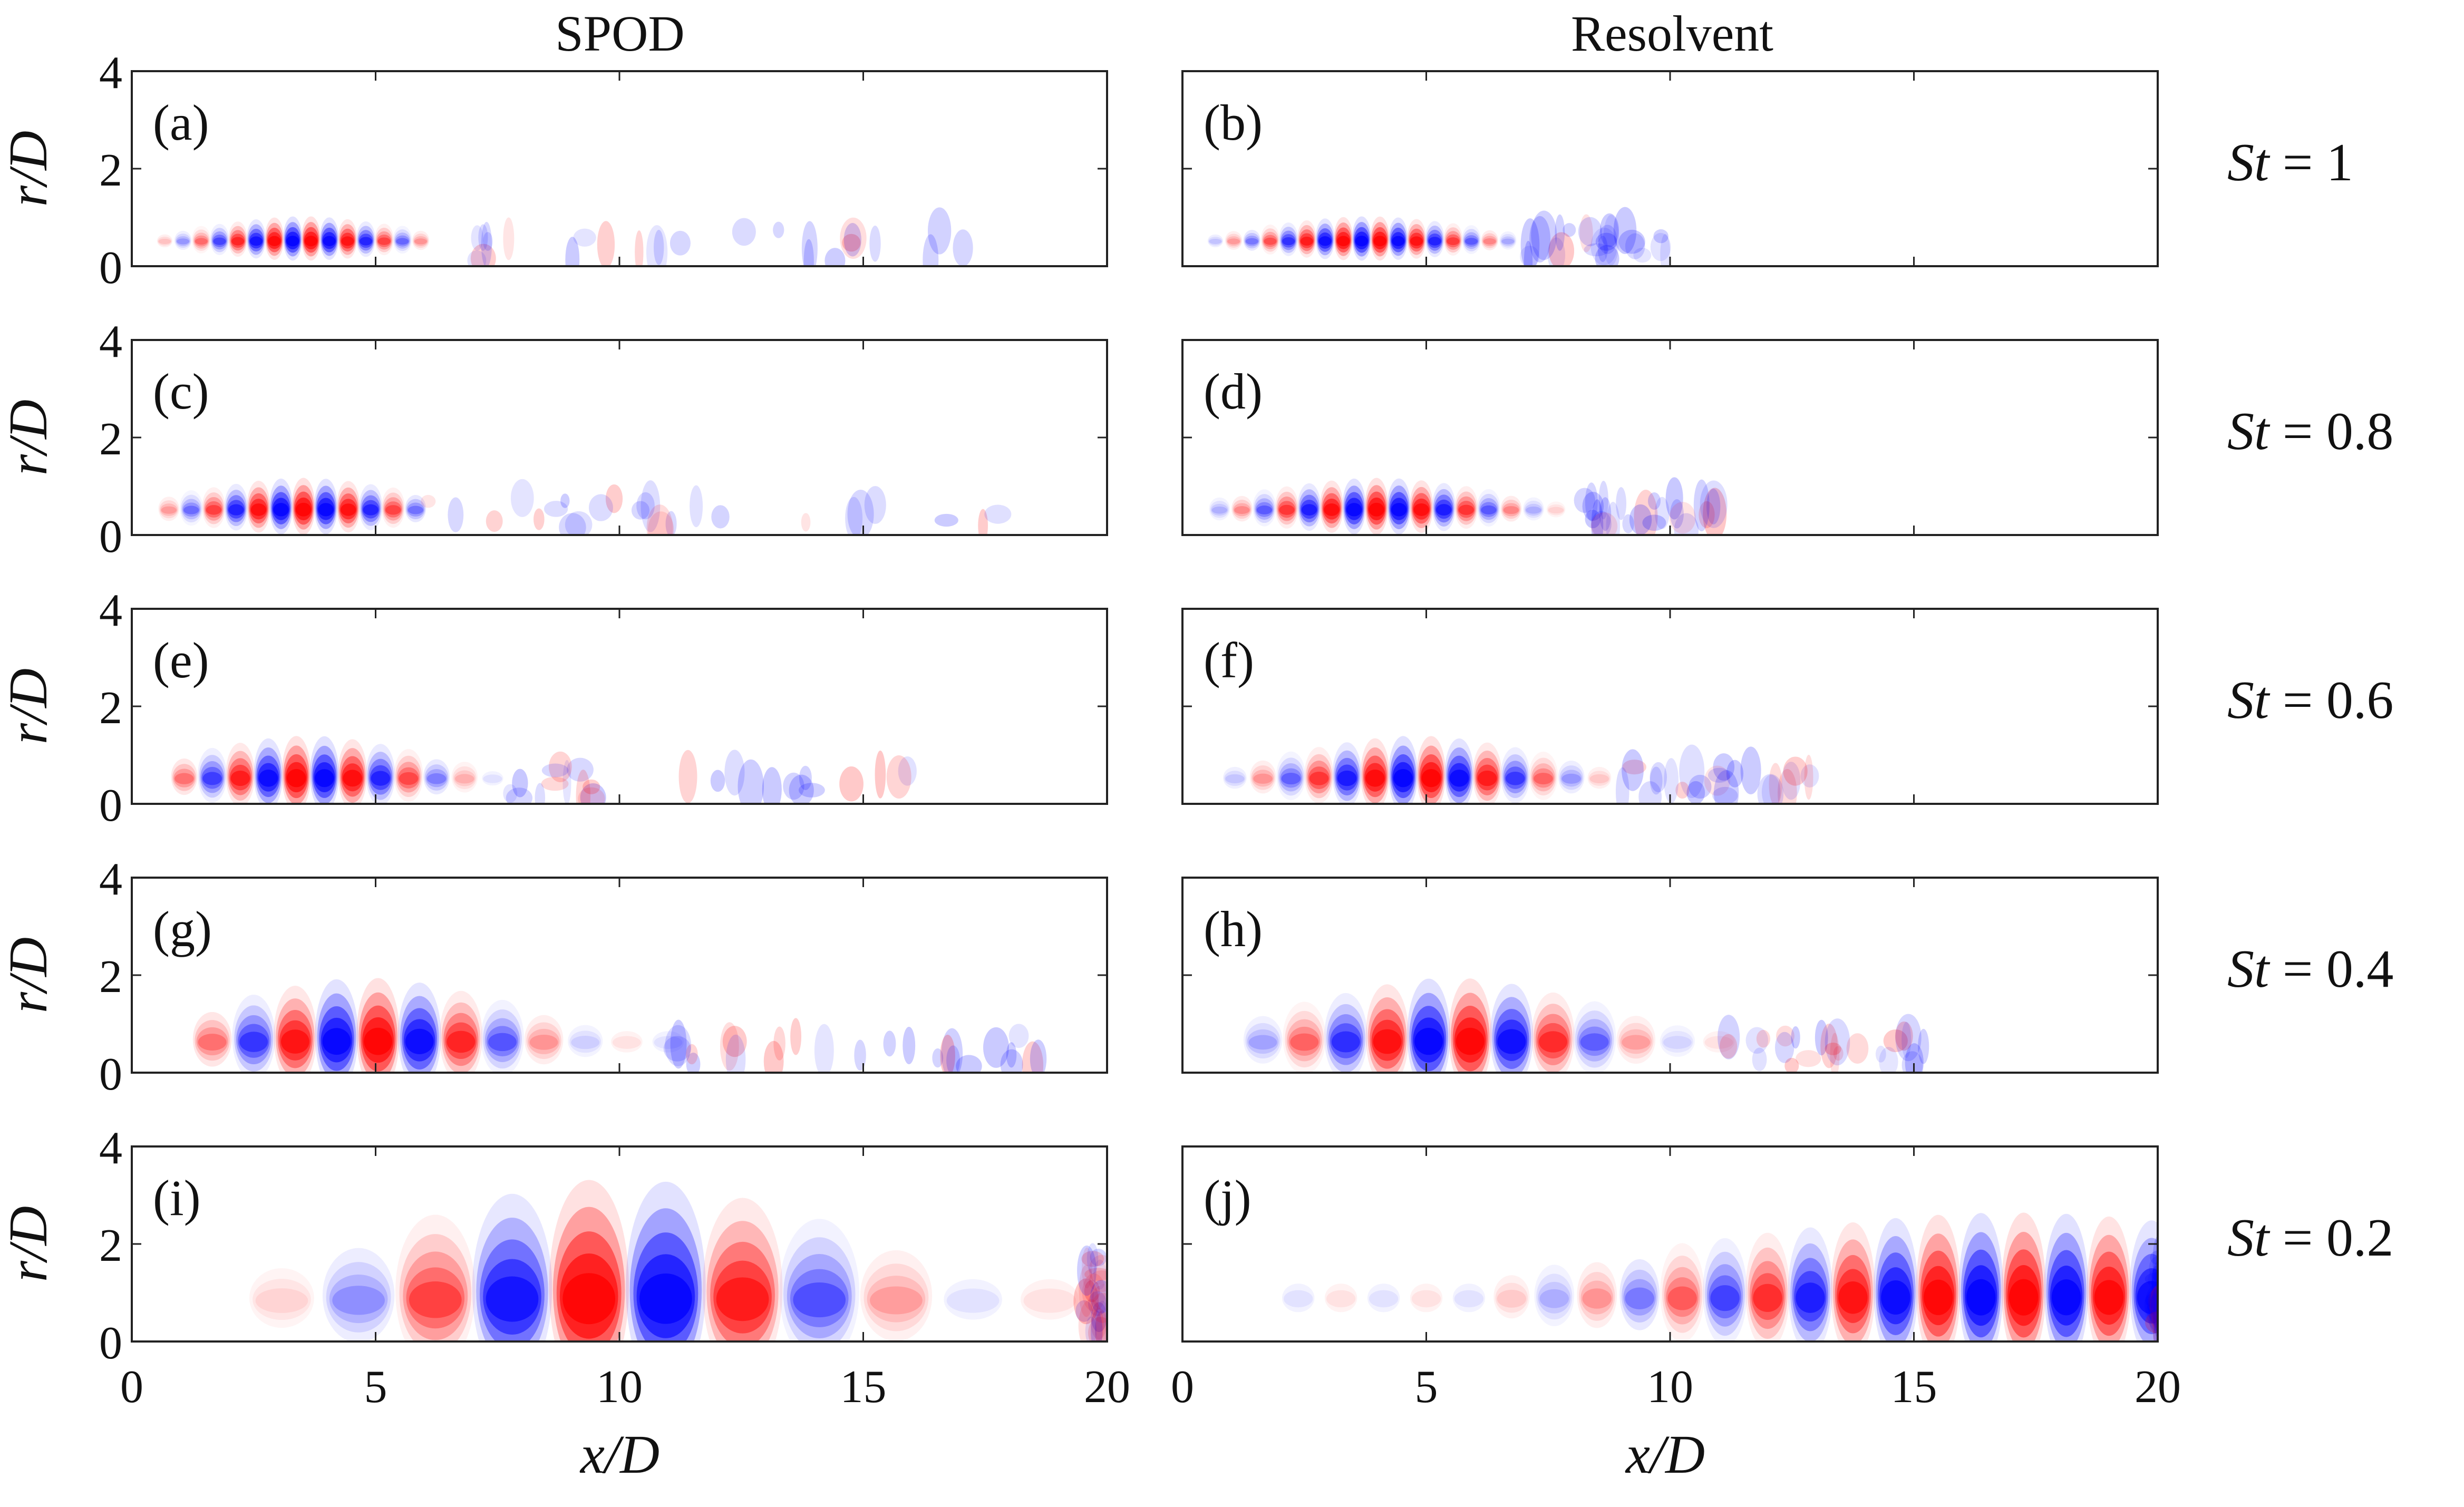  What do you see at coordinates (111, 1344) in the screenshot?
I see `y-tick-label: 0` at bounding box center [111, 1344].